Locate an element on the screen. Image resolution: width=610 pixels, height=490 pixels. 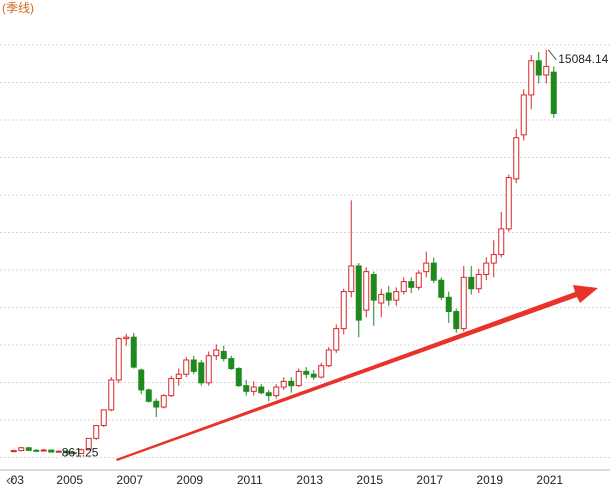
x-tick-label: 2021 is located at coordinates (549, 480).